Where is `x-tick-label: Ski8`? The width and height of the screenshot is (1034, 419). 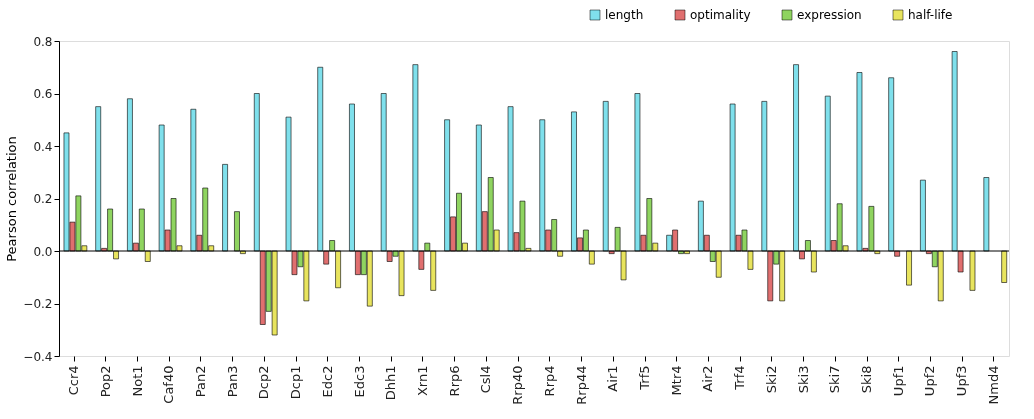 x-tick-label: Ski8 is located at coordinates (867, 379).